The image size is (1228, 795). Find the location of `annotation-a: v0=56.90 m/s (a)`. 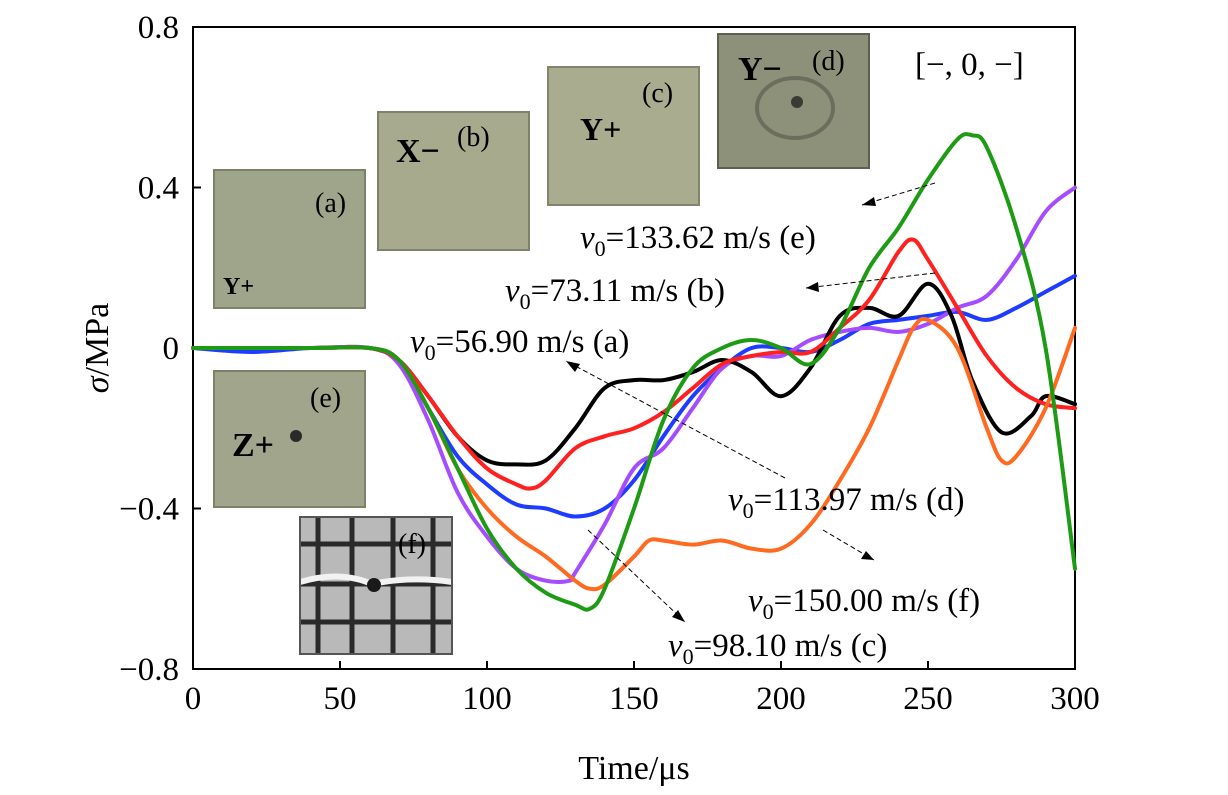

annotation-a: v0=56.90 m/s (a) is located at coordinates (519, 344).